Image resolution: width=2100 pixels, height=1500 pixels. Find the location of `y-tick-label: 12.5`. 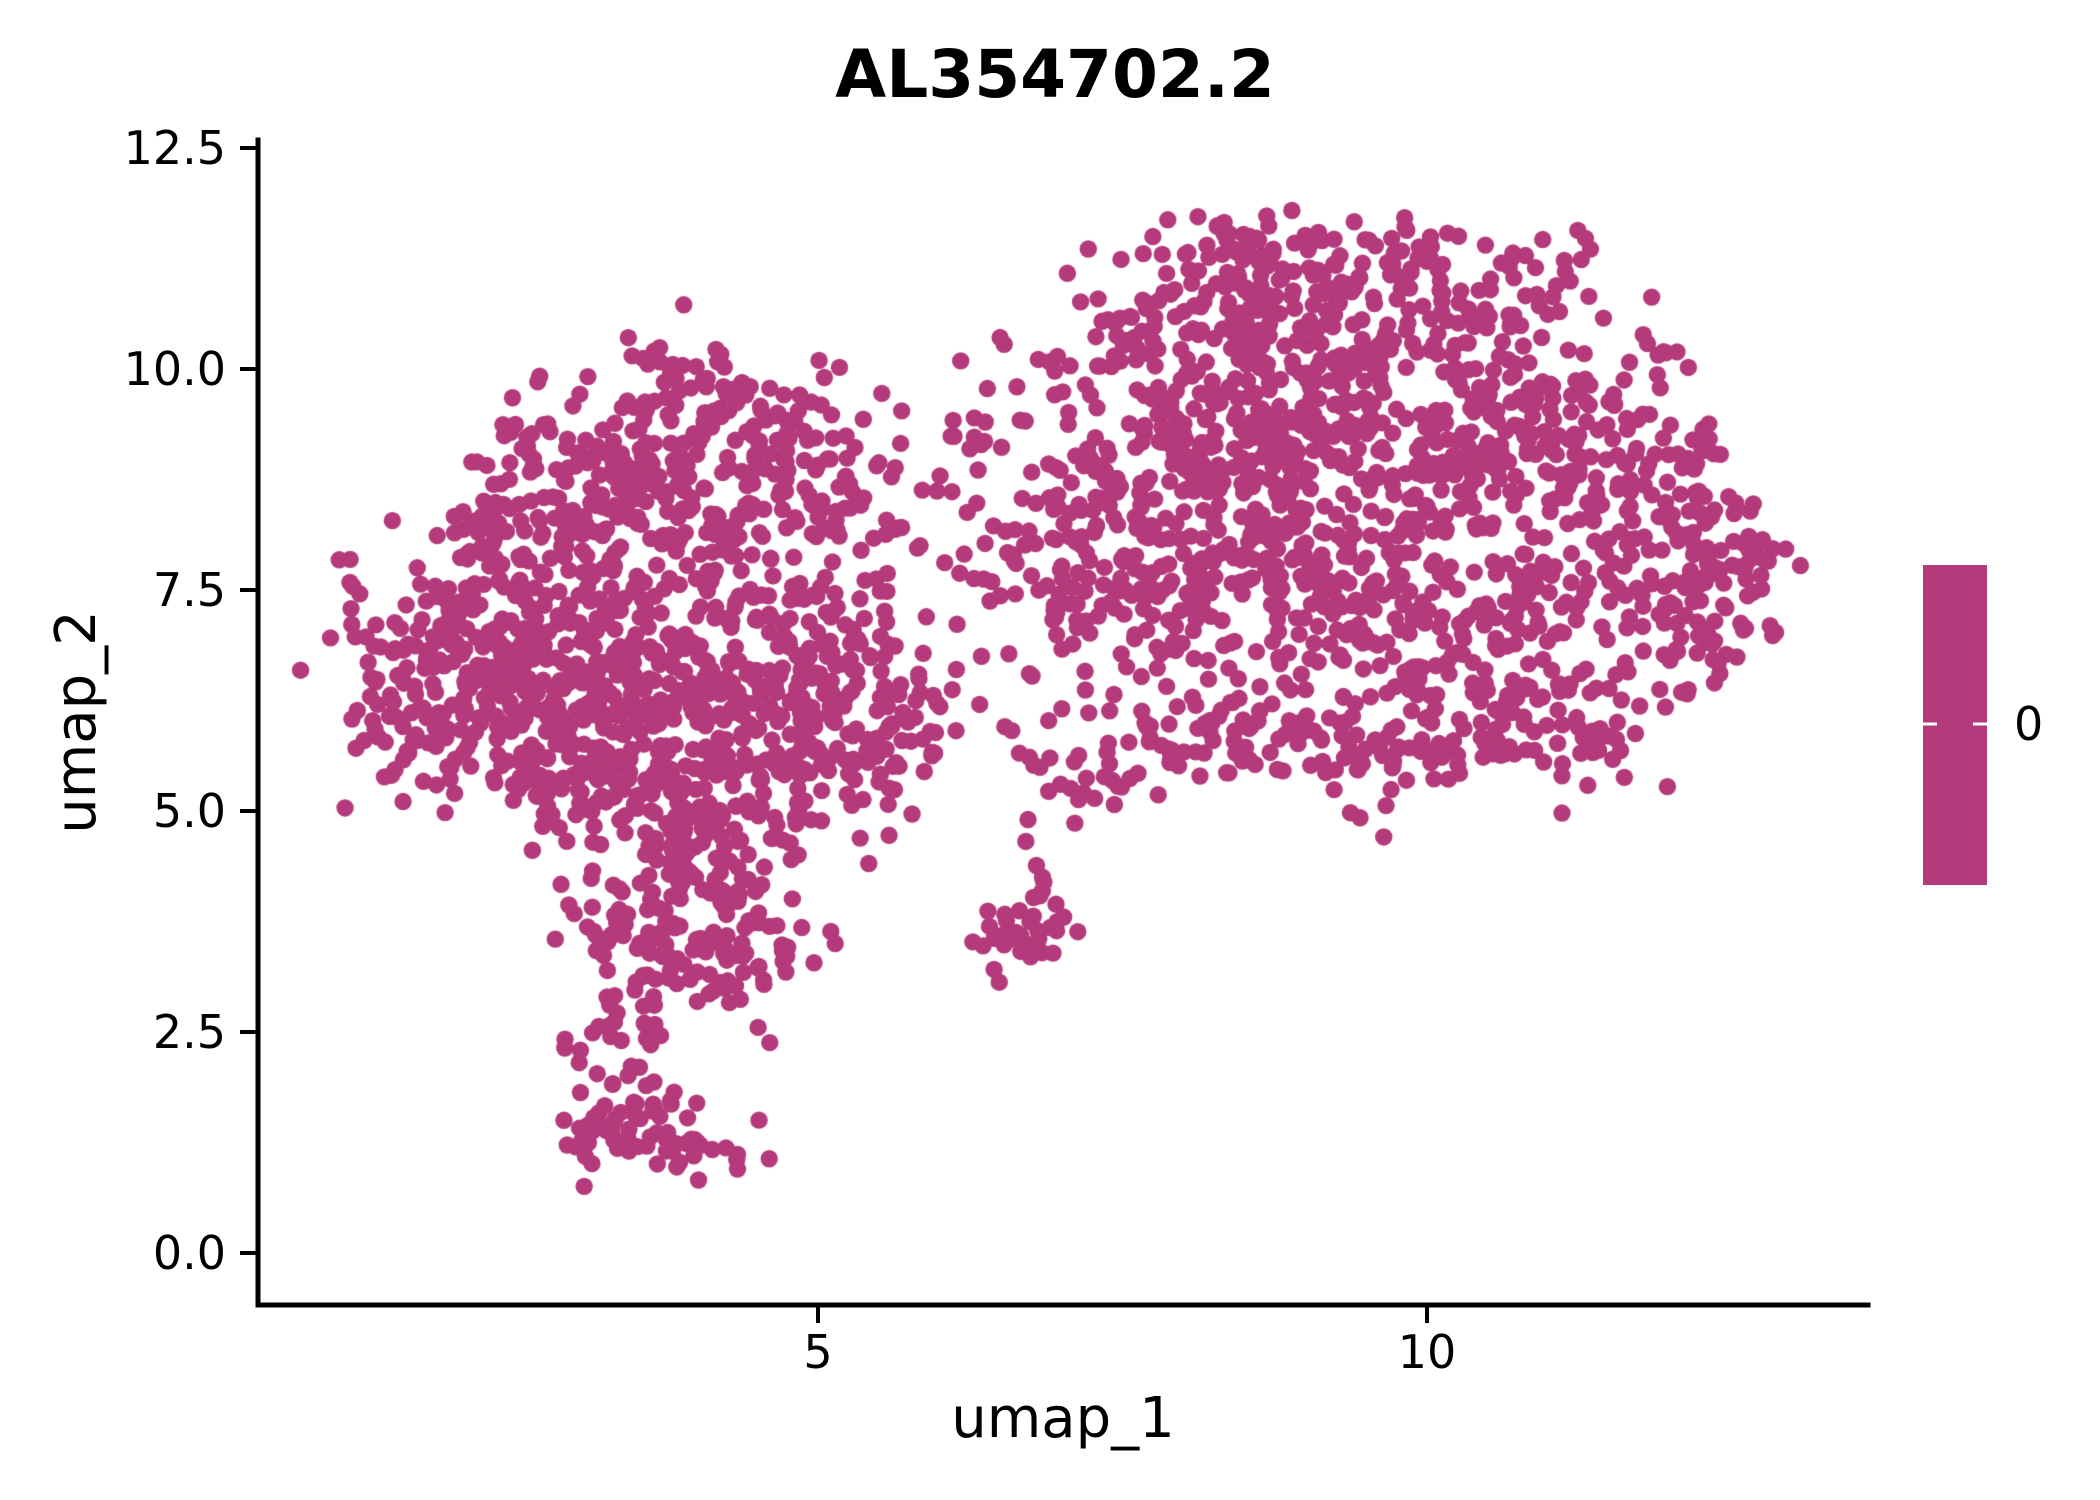

y-tick-label: 12.5 is located at coordinates (175, 148).